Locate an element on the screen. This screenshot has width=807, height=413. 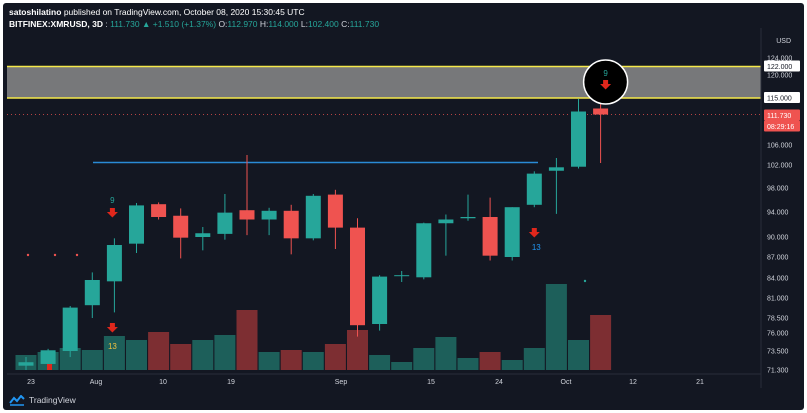
zone-bottom-price-label: 115.000 is located at coordinates (779, 99).